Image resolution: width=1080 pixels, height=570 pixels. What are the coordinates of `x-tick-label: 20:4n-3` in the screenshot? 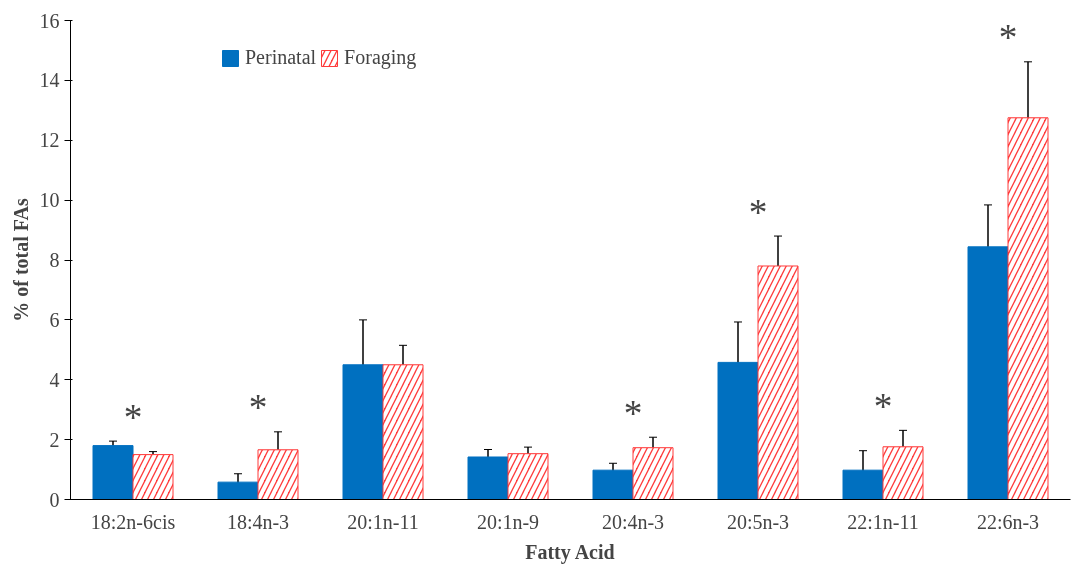 It's located at (633, 521).